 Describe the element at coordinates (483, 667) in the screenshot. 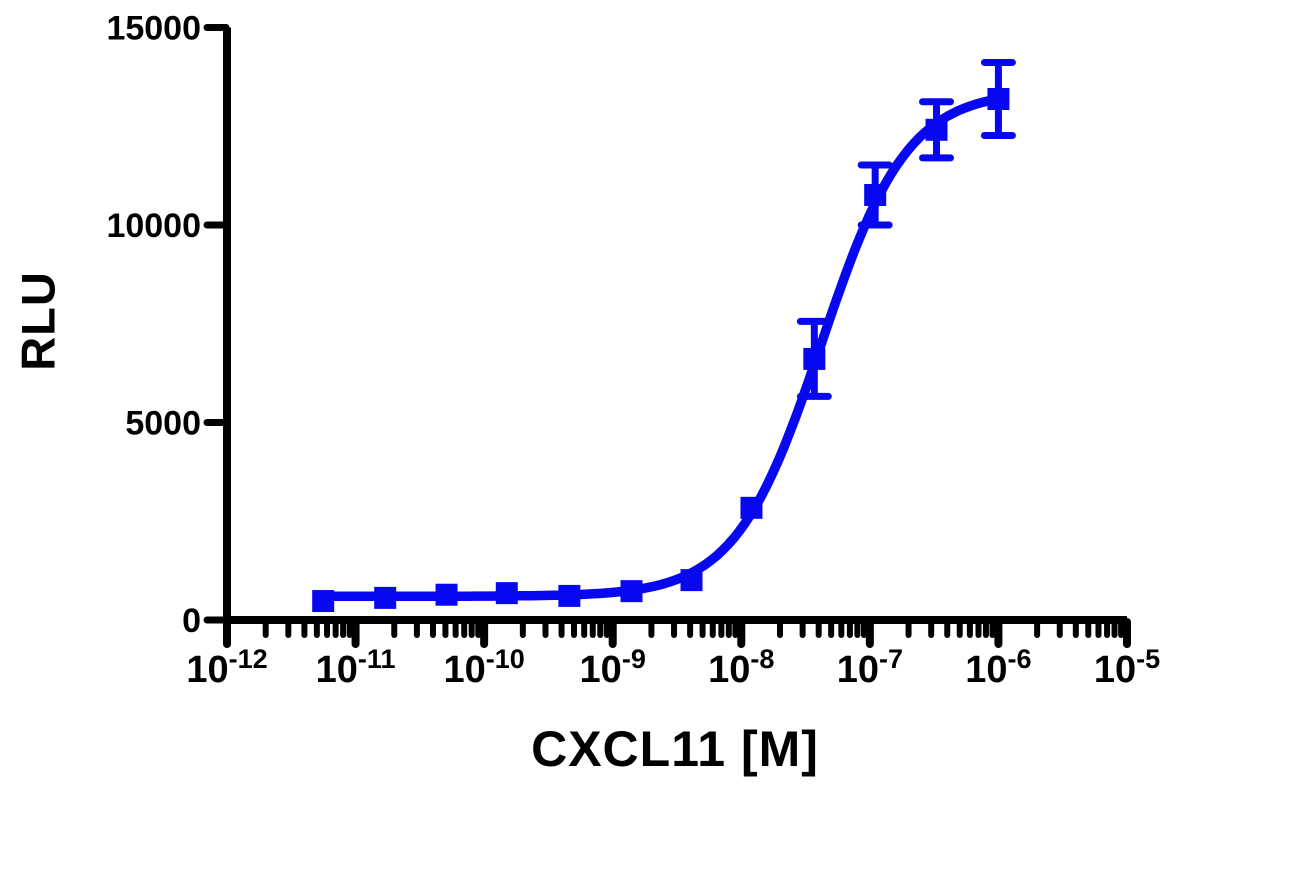

I see `x-tick-label: 10⁻¹⁰` at that location.